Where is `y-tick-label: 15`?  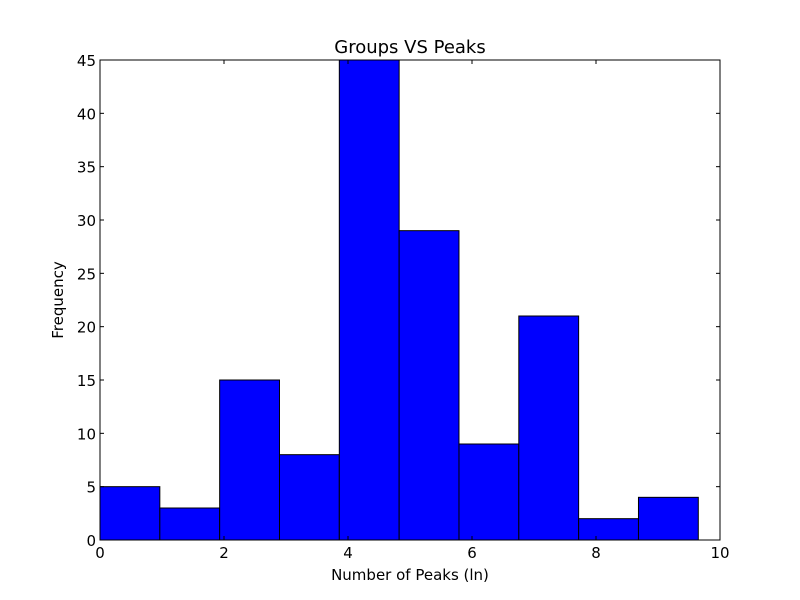
y-tick-label: 15 is located at coordinates (86, 381).